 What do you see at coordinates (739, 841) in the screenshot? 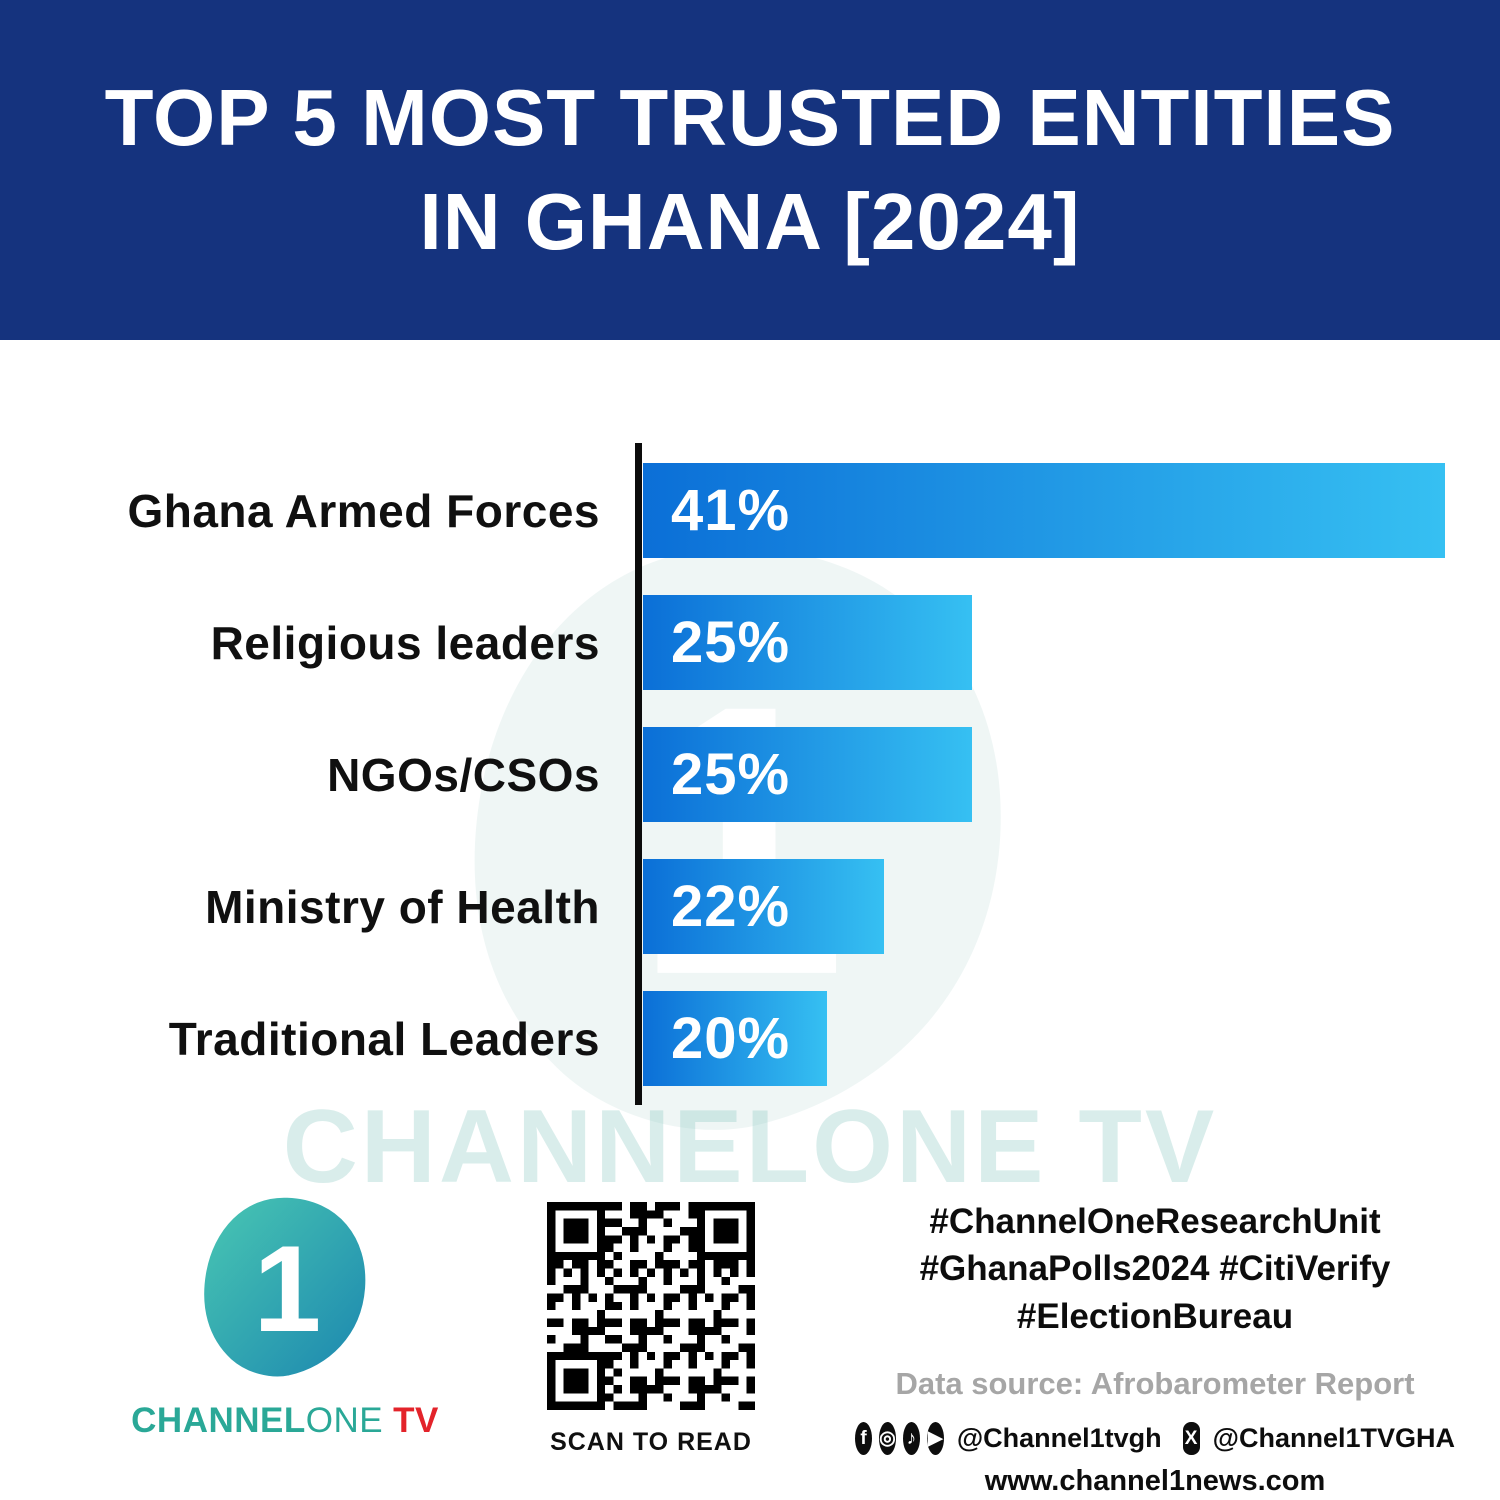
I see `svg-text: 1` at bounding box center [739, 841].